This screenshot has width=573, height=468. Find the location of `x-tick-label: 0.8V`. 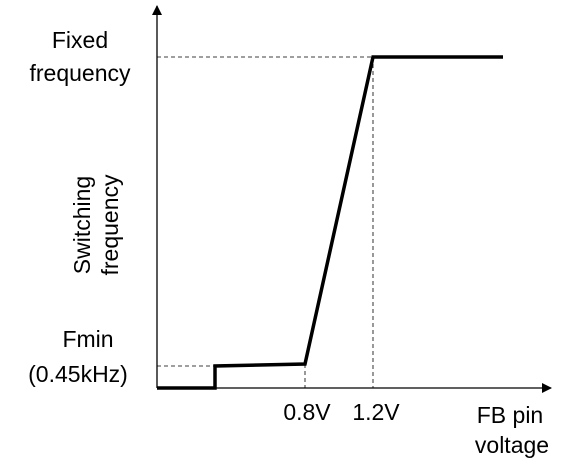

x-tick-label: 0.8V is located at coordinates (307, 412).